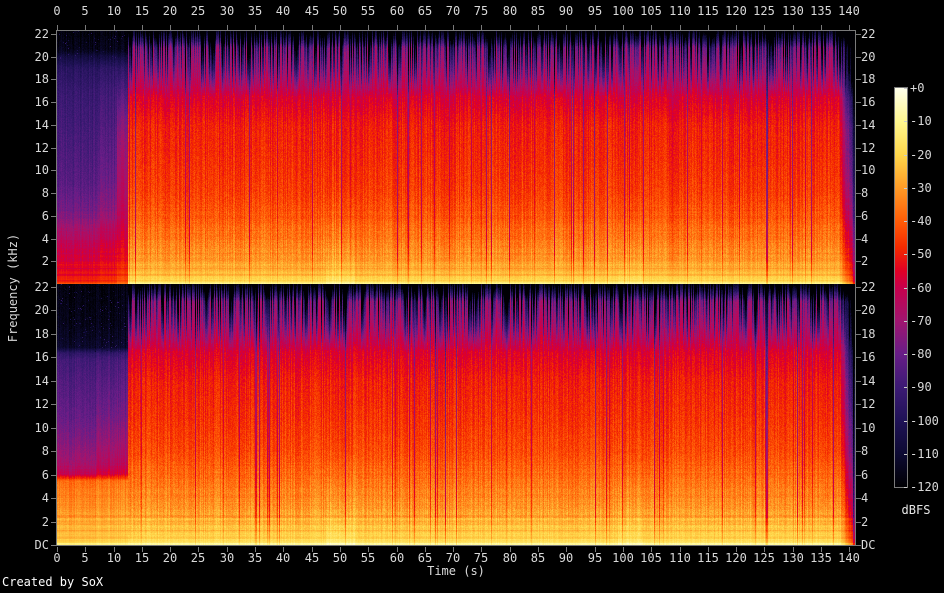 This screenshot has height=593, width=944. Describe the element at coordinates (368, 11) in the screenshot. I see `time-tick-label-top: 55` at that location.